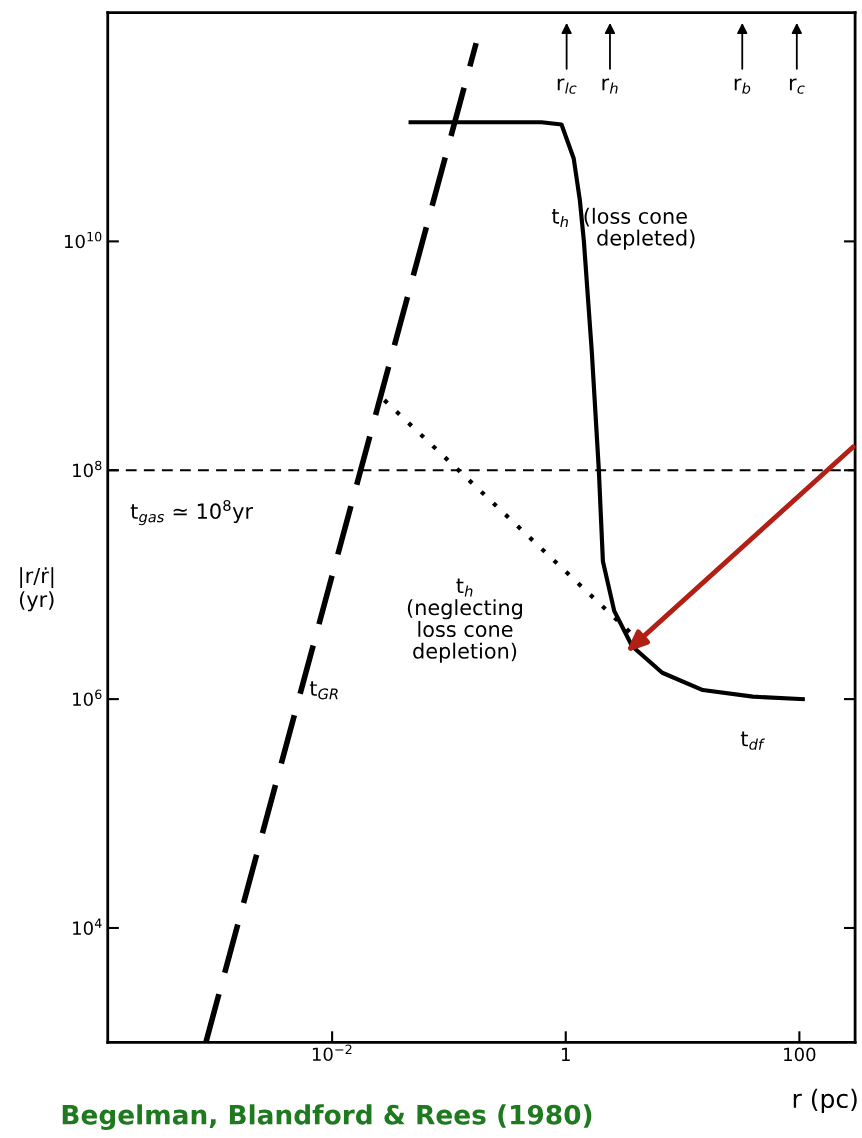  What do you see at coordinates (332, 1053) in the screenshot?
I see `x-tick-label: 10$^{−2}$` at bounding box center [332, 1053].